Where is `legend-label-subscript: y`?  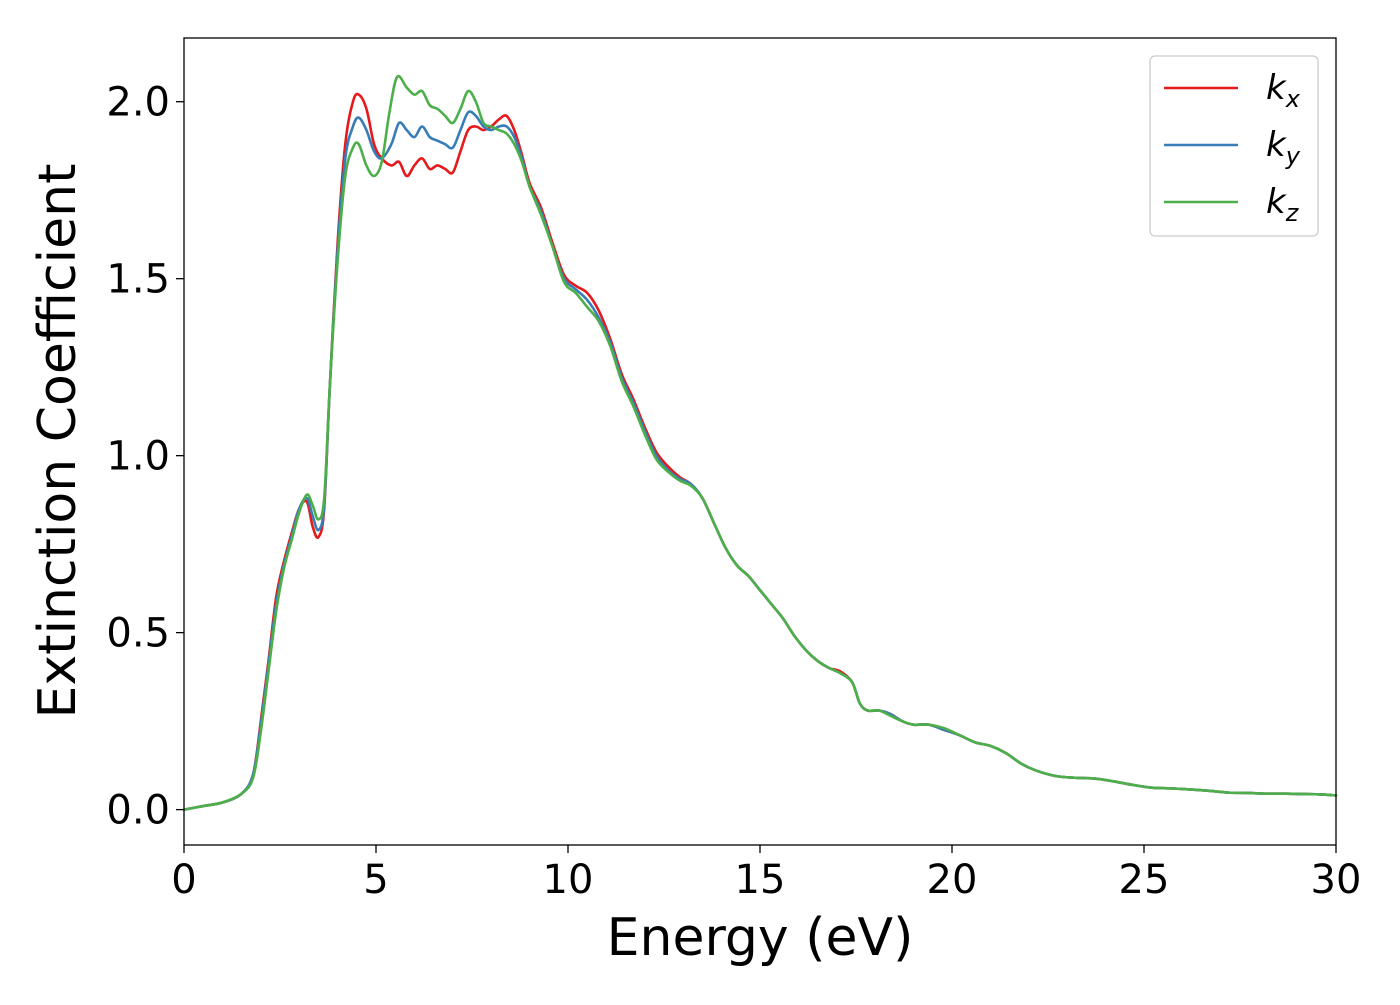
legend-label-subscript: y is located at coordinates (1293, 156).